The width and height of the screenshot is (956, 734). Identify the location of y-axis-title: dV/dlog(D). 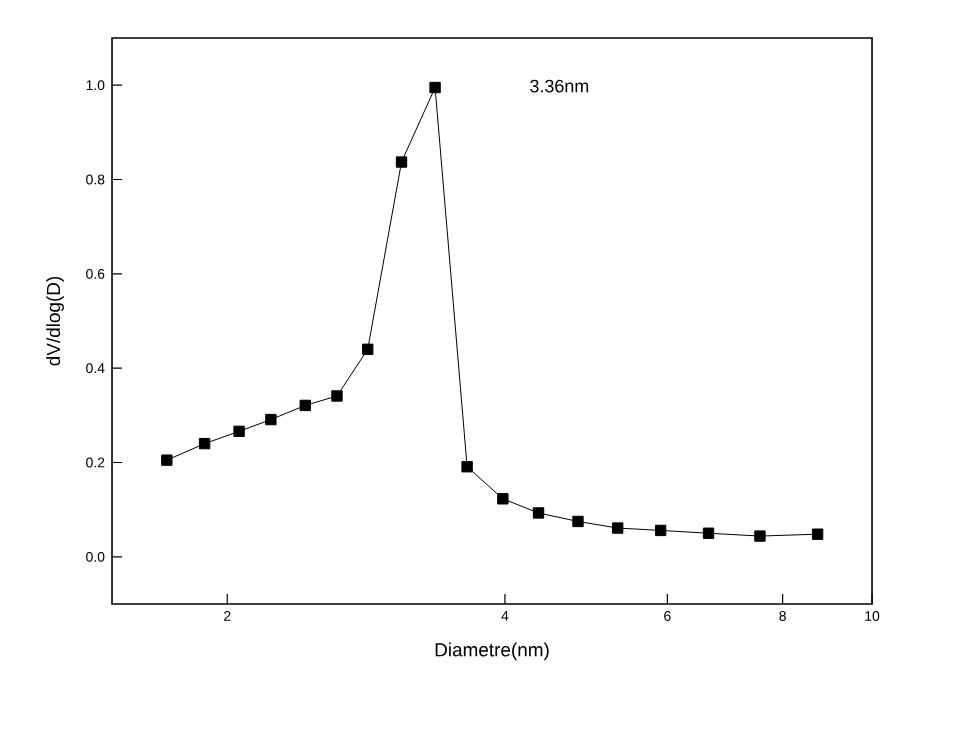
(55, 321).